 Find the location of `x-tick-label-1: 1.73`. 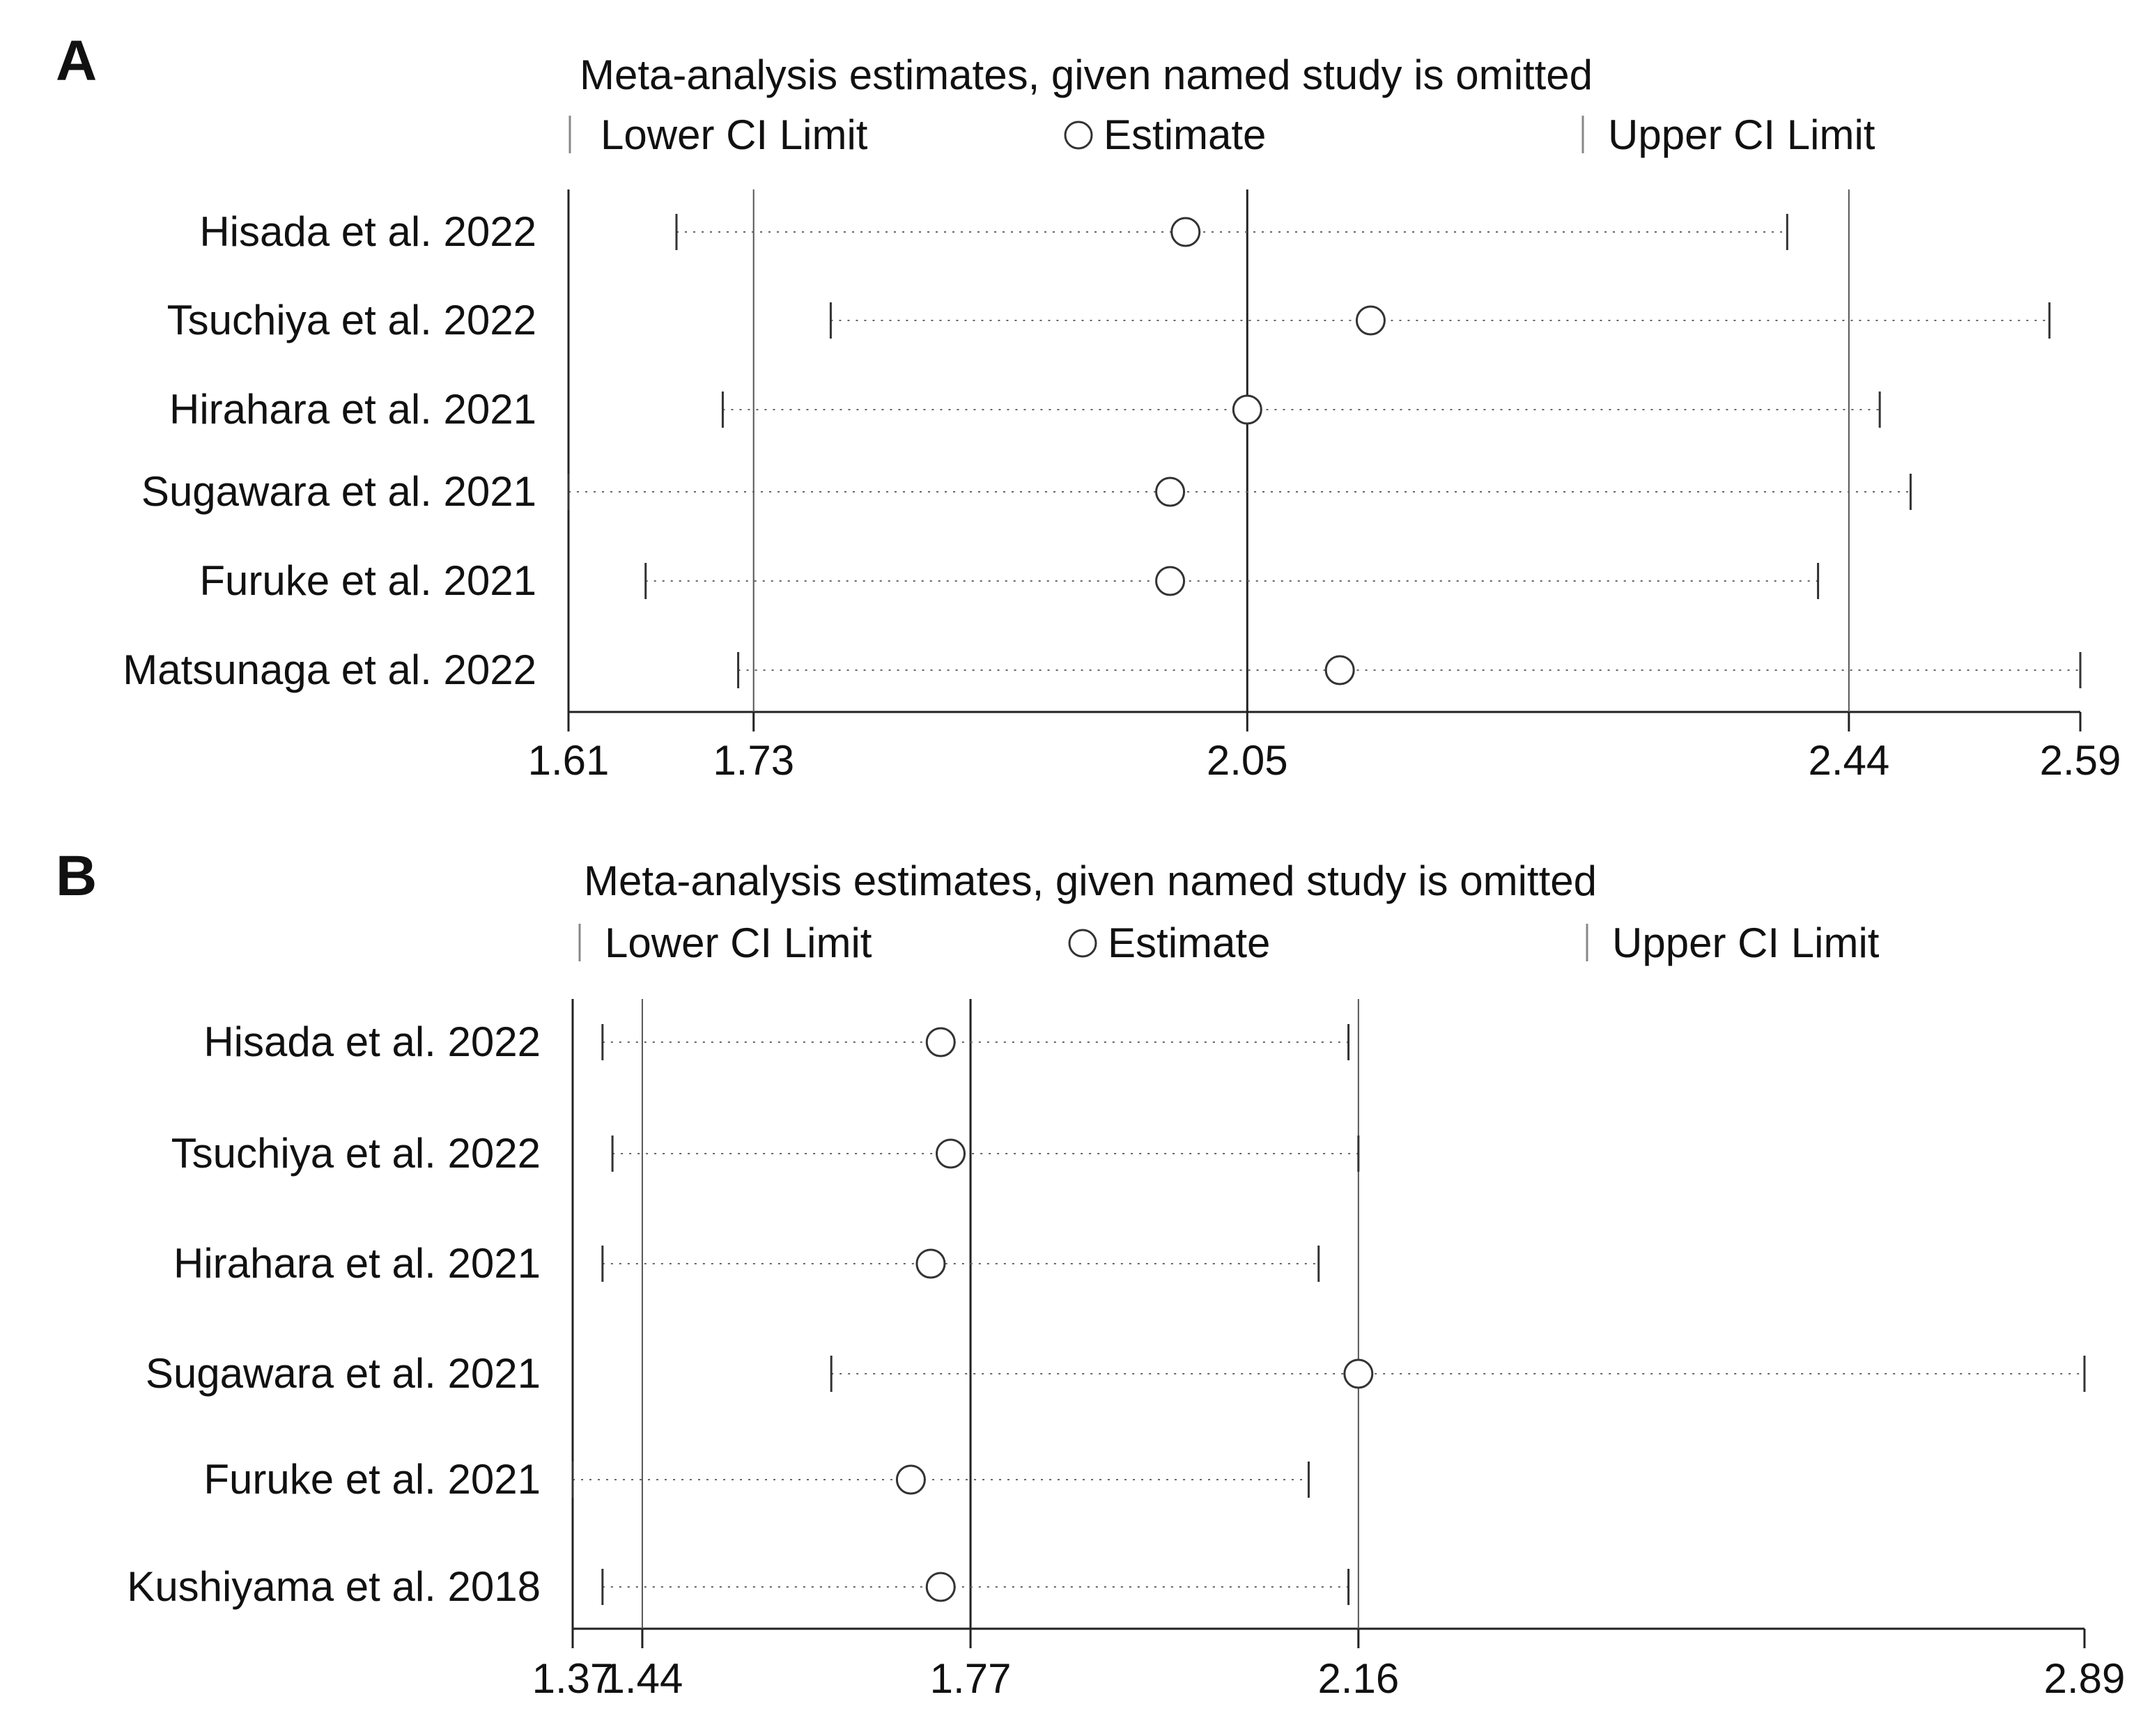

x-tick-label-1: 1.73 is located at coordinates (753, 761).